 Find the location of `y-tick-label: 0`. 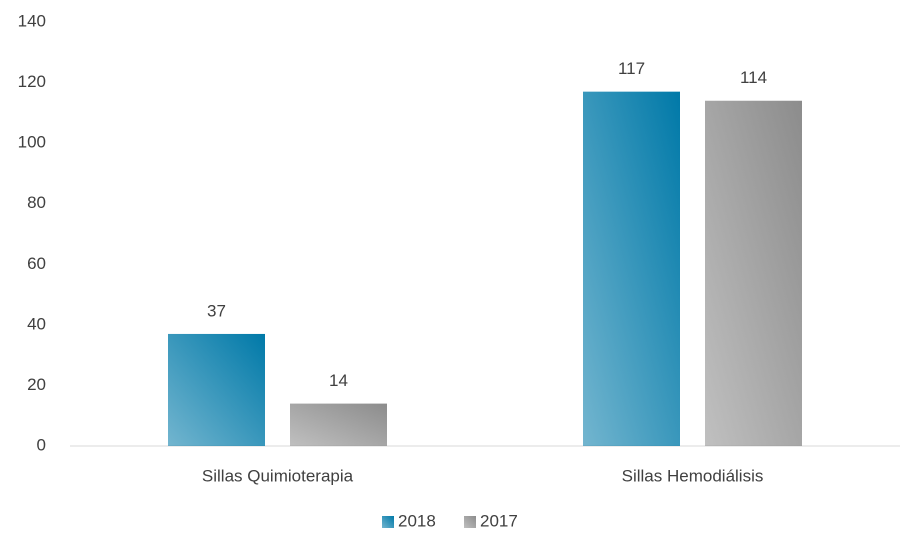

y-tick-label: 0 is located at coordinates (41, 444).